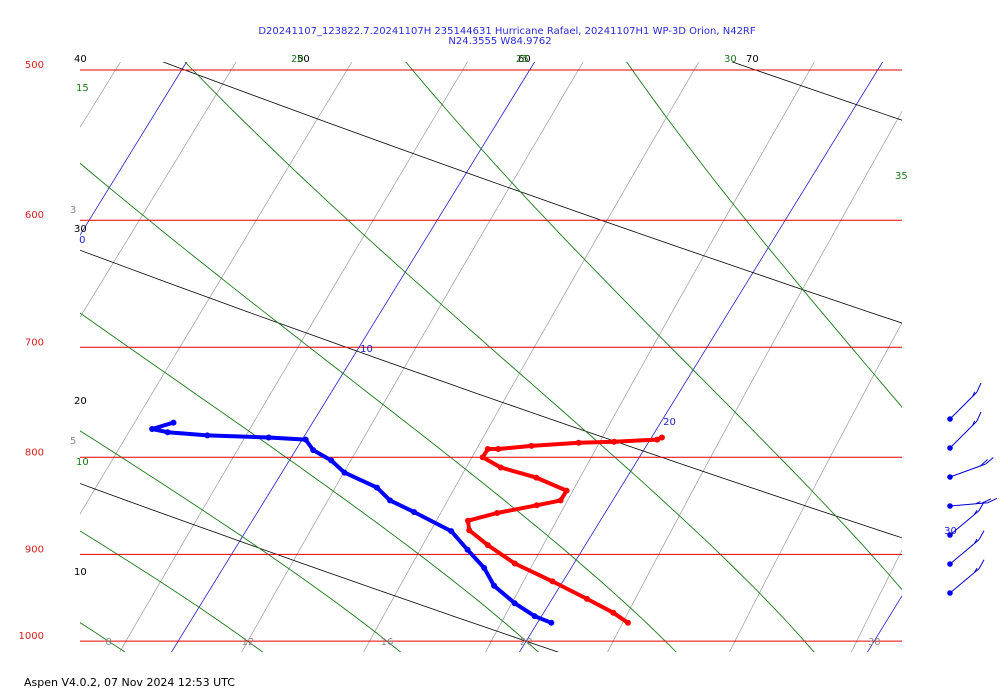 The image size is (1000, 700). What do you see at coordinates (526, 642) in the screenshot?
I see `temperature-tick-label: 20` at bounding box center [526, 642].